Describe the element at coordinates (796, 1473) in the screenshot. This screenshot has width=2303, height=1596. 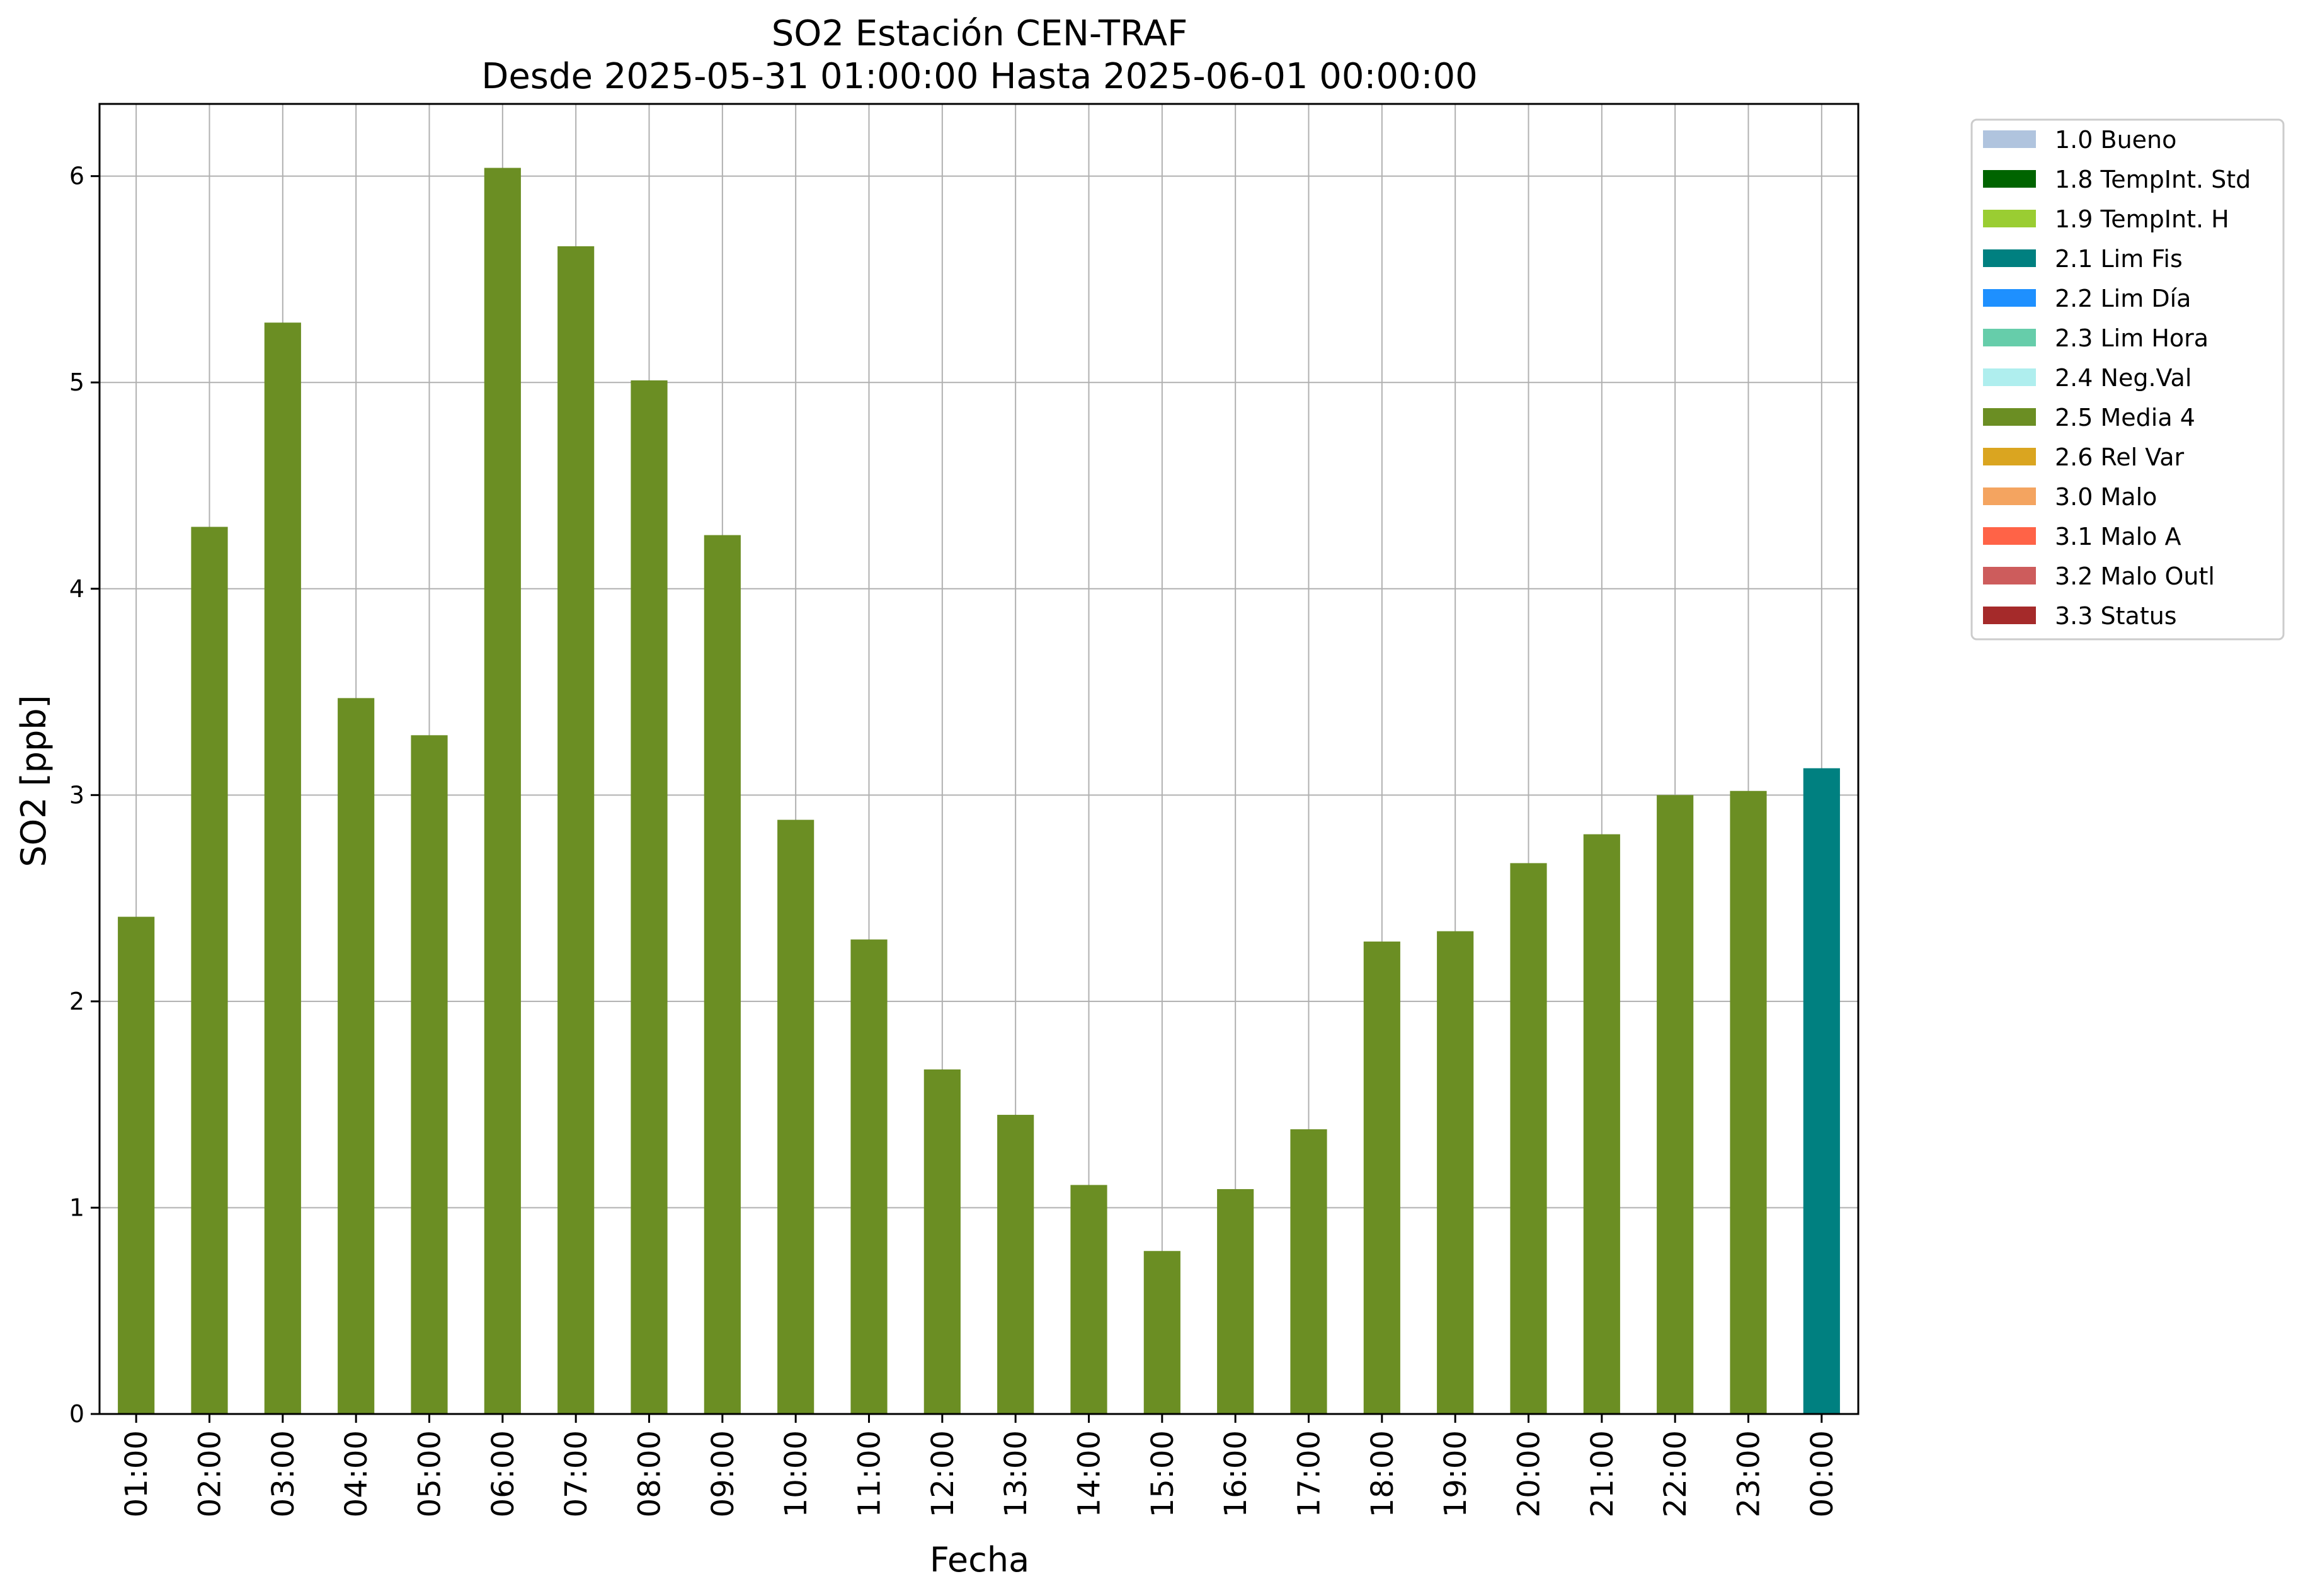
I see `x-tick-label: 10:00` at that location.